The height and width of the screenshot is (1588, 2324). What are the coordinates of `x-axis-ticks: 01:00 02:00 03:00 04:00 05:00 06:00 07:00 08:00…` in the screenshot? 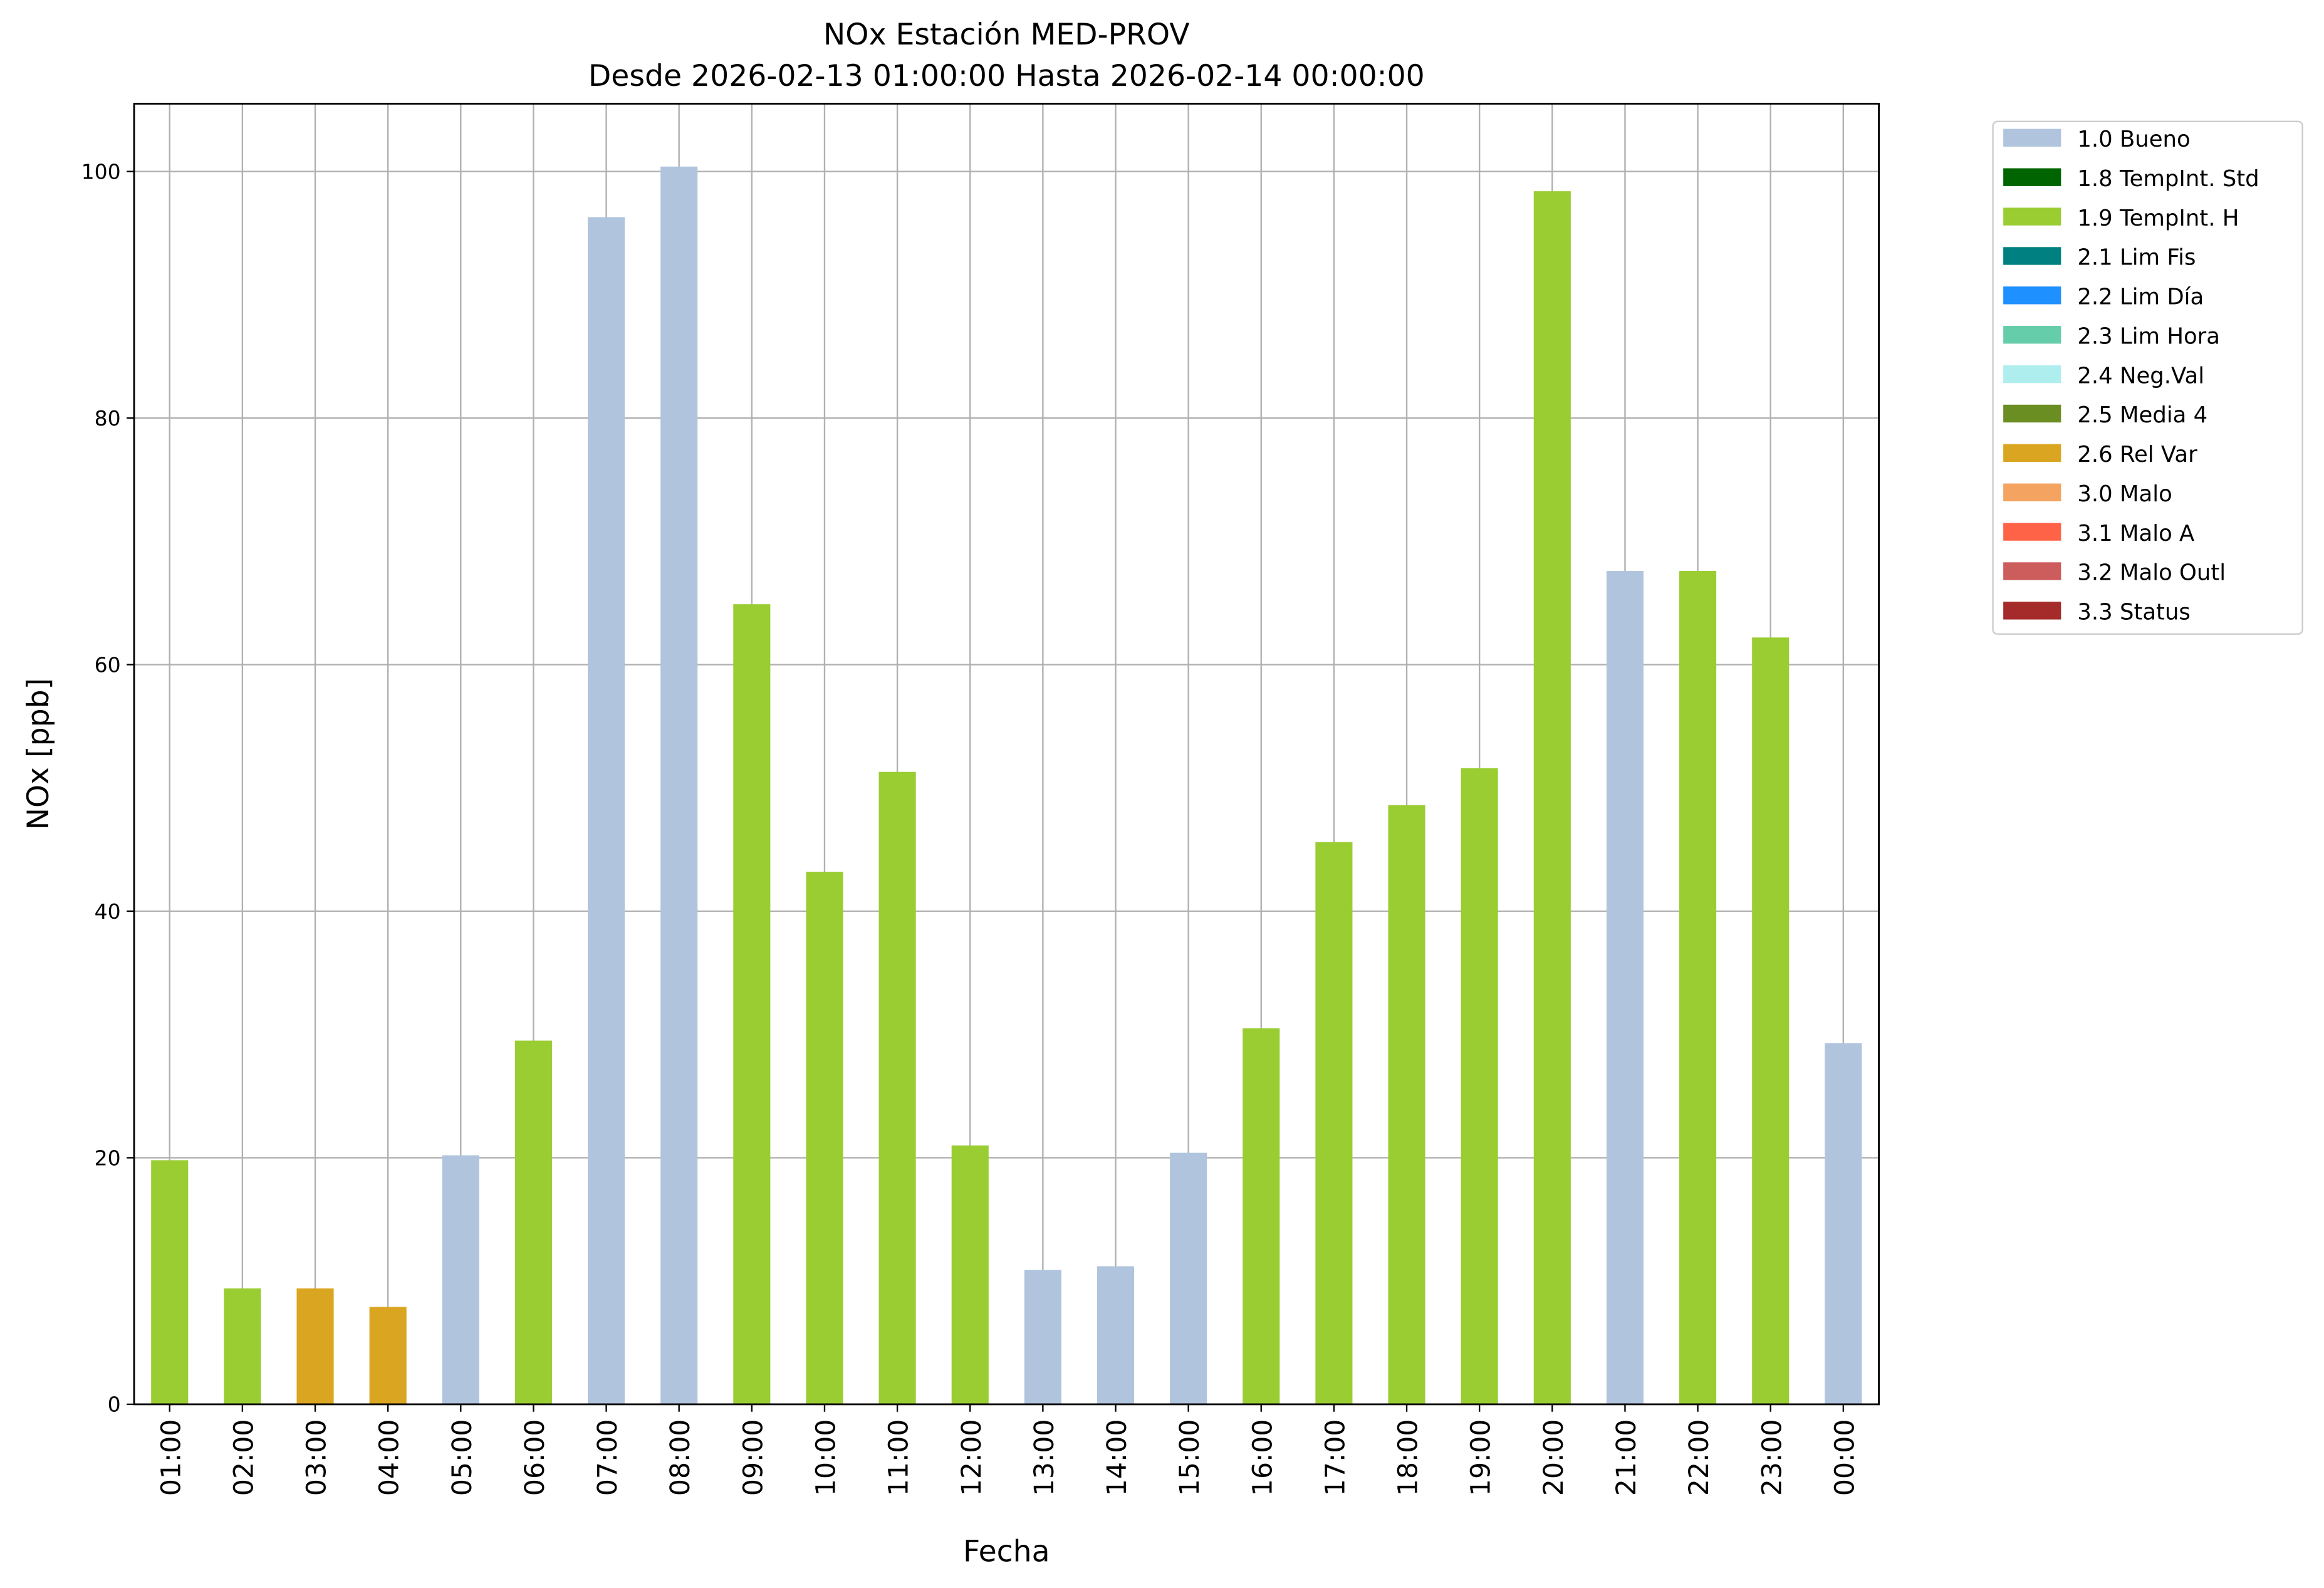 It's located at (1008, 1450).